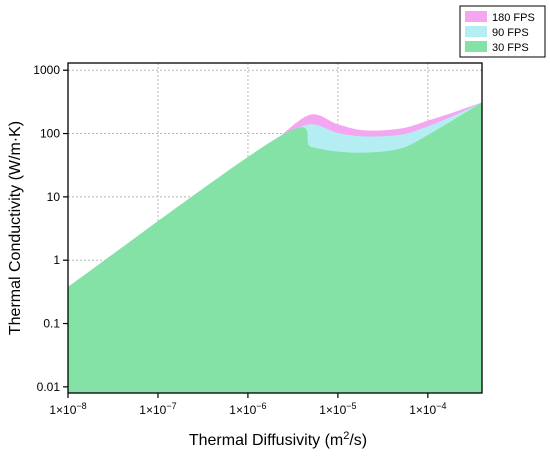 This screenshot has width=550, height=459. What do you see at coordinates (247, 409) in the screenshot?
I see `x-tick-label: 1×10⁻⁶` at bounding box center [247, 409].